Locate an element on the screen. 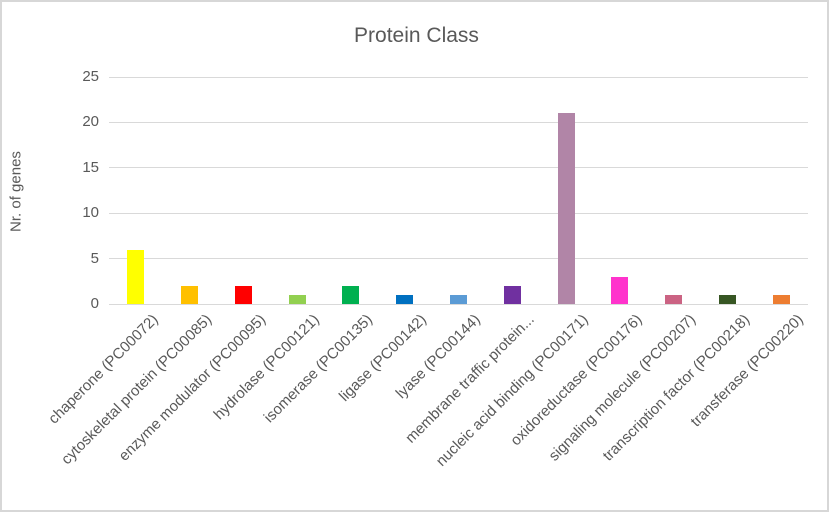 This screenshot has height=512, width=829. y-tick-label: 25 is located at coordinates (90, 76).